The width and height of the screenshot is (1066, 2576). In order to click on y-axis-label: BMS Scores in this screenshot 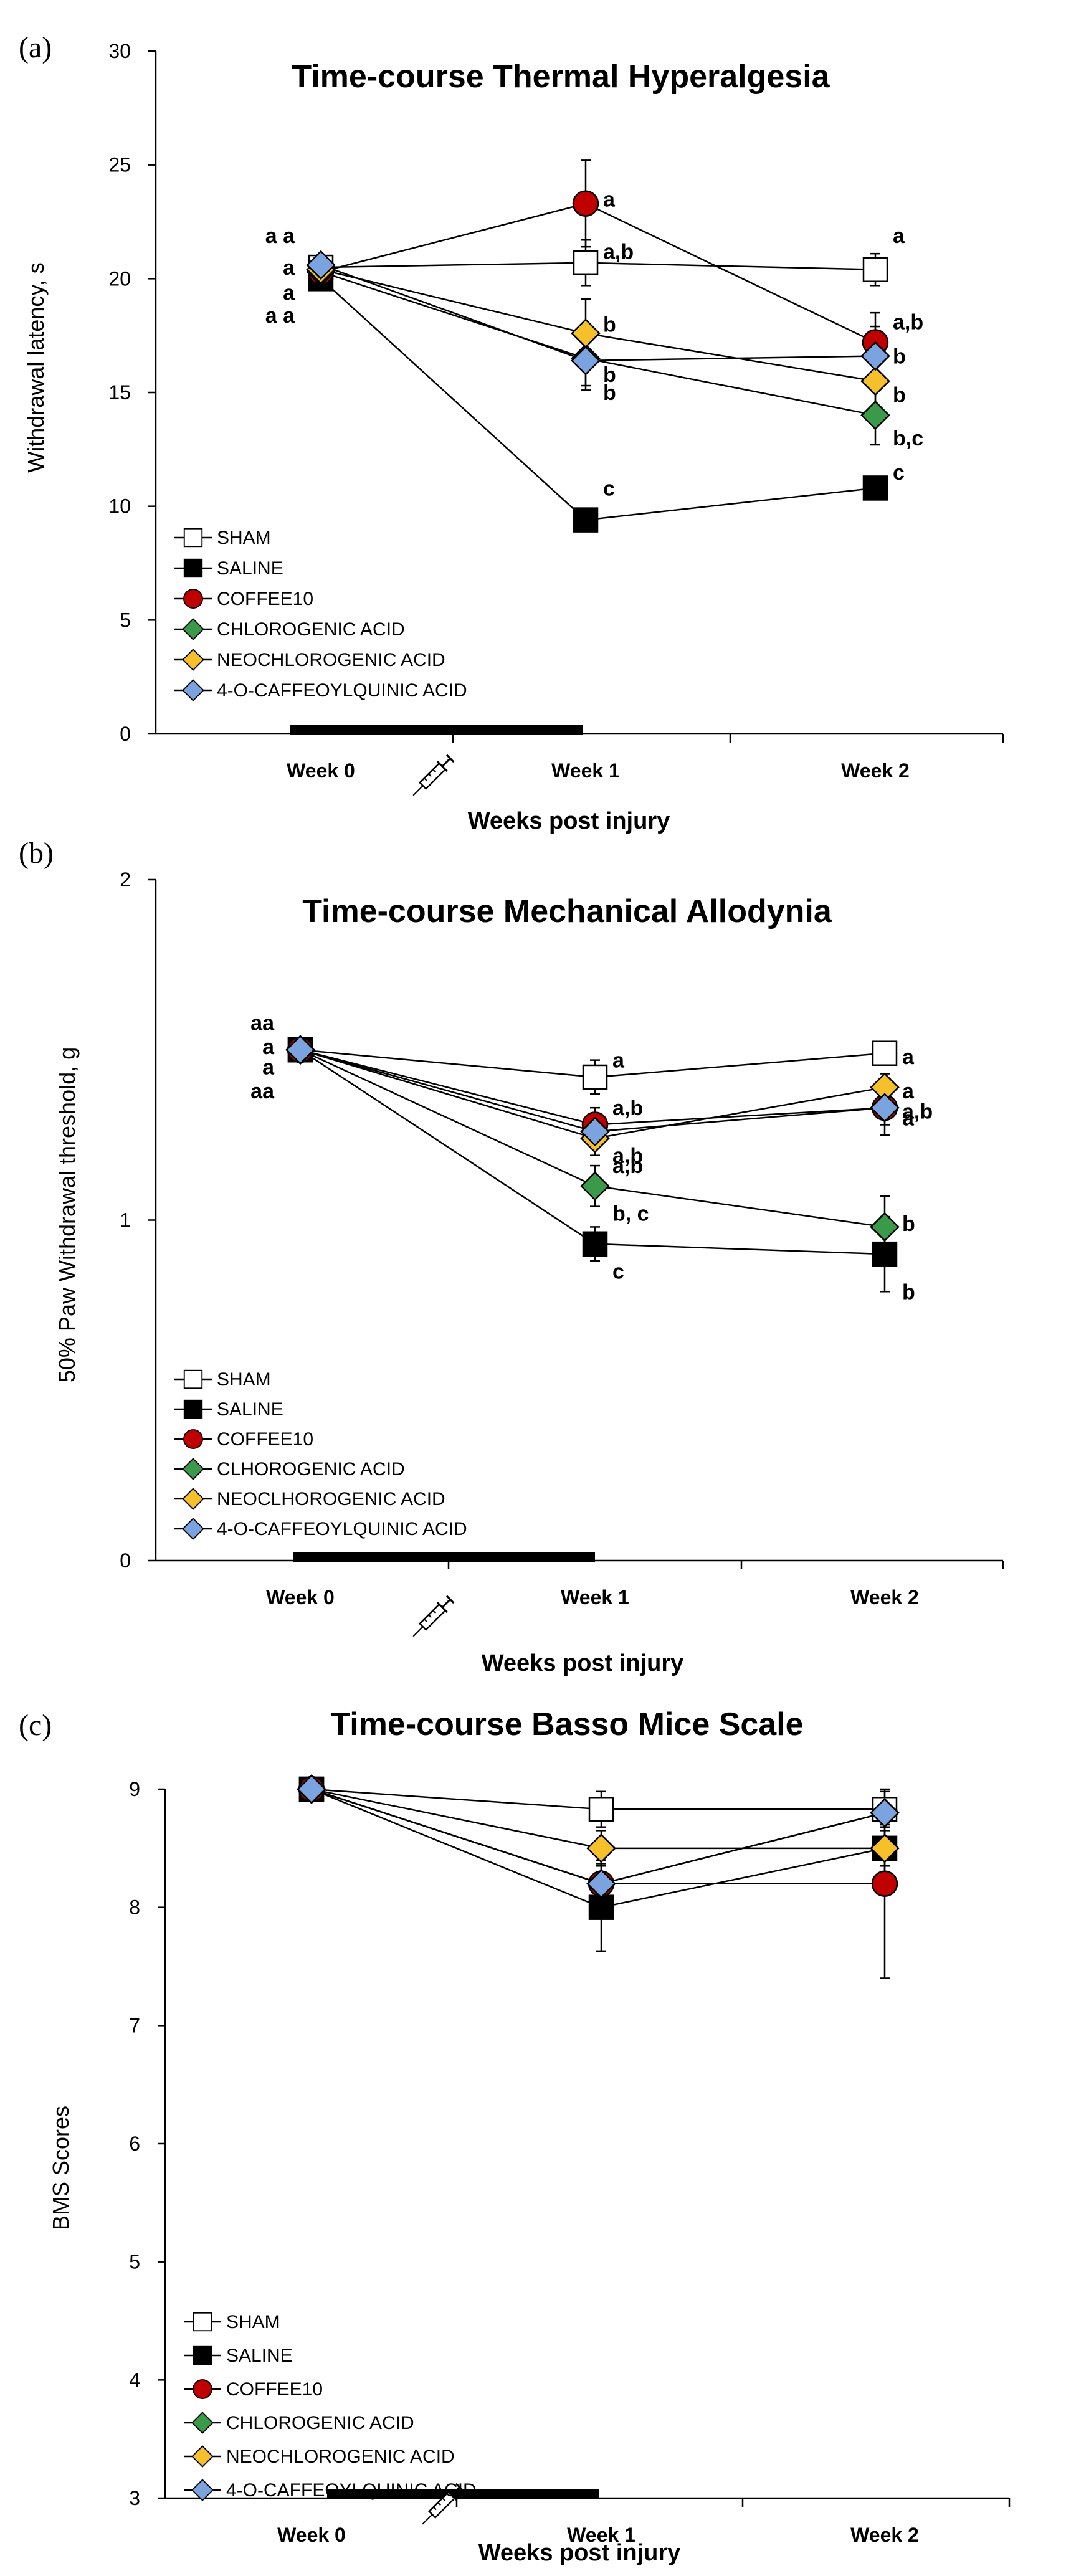, I will do `click(61, 2168)`.